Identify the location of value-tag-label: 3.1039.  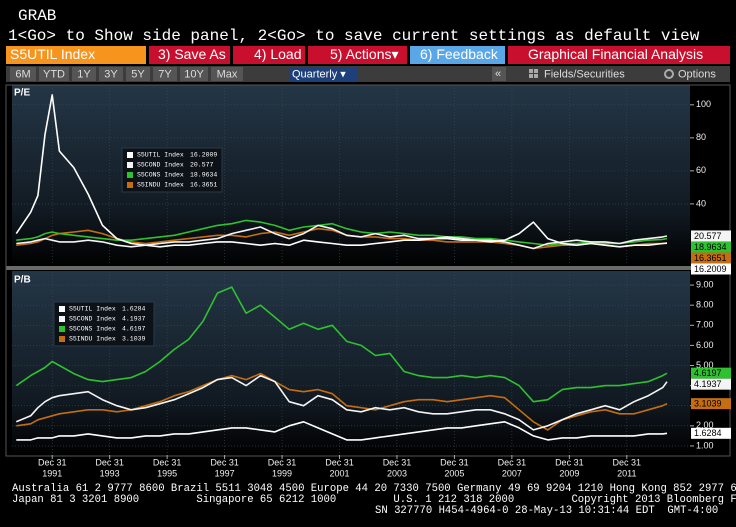
(708, 404).